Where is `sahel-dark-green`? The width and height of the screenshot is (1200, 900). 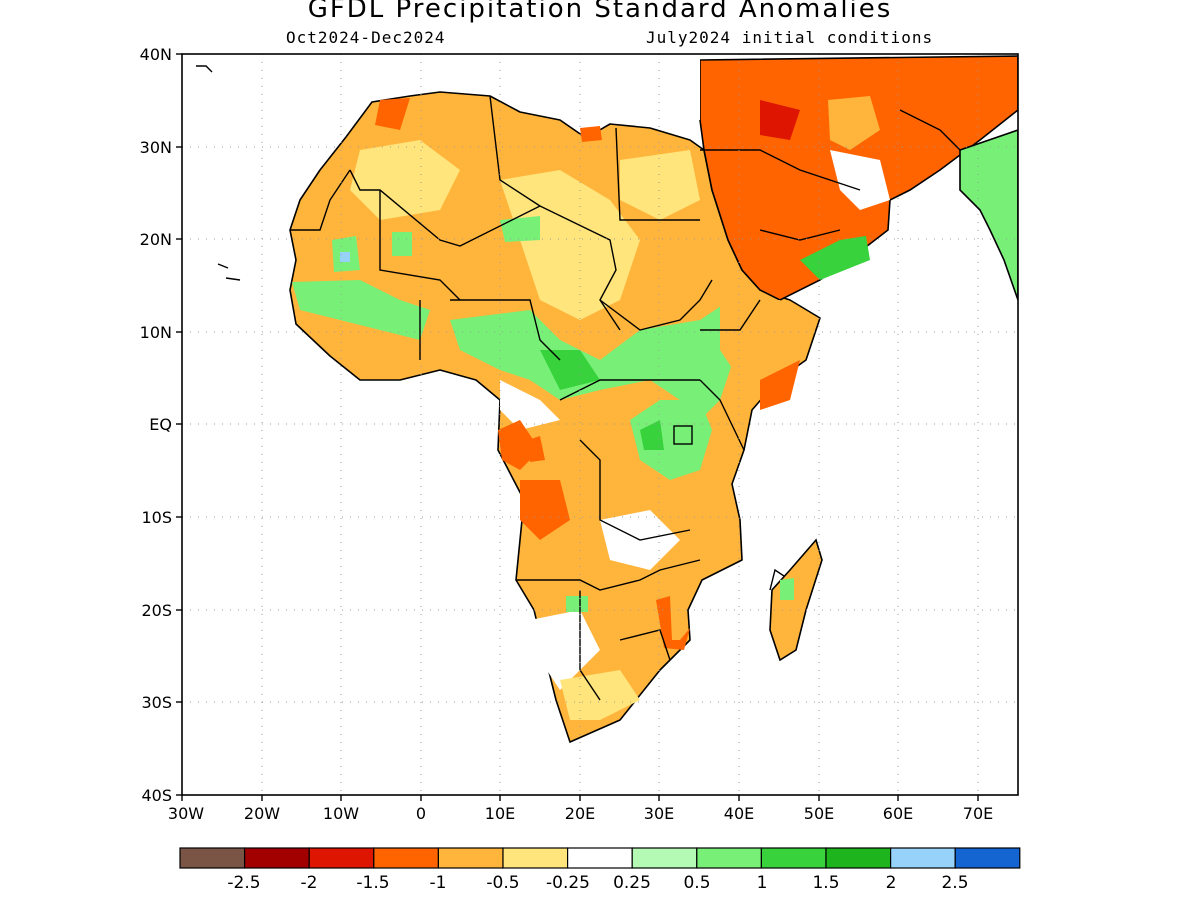 sahel-dark-green is located at coordinates (570, 370).